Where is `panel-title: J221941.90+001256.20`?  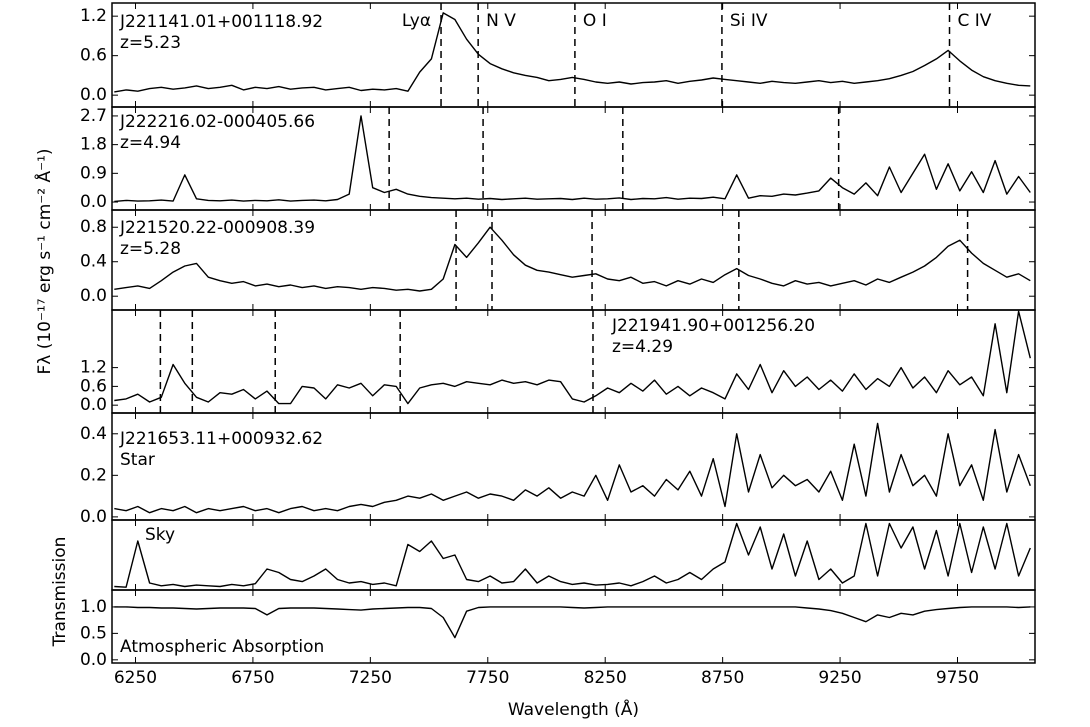
panel-title: J221941.90+001256.20 is located at coordinates (713, 326).